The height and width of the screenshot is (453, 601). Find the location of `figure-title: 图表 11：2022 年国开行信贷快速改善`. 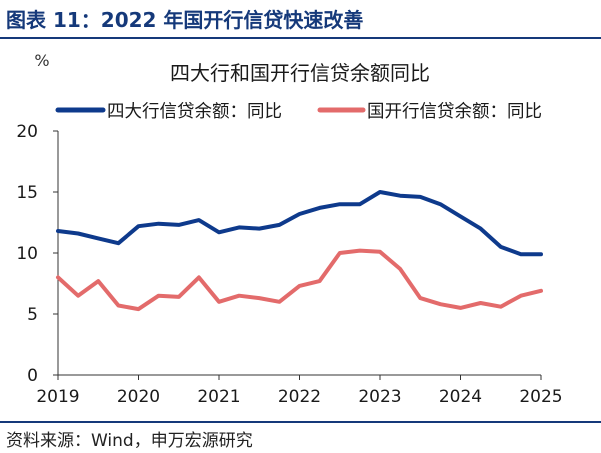

figure-title: 图表 11：2022 年国开行信贷快速改善 is located at coordinates (185, 20).